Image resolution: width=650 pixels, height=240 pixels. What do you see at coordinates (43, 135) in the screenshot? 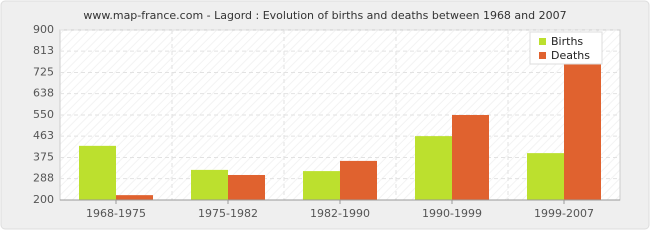
I see `y-tick-label: 463` at bounding box center [43, 135].